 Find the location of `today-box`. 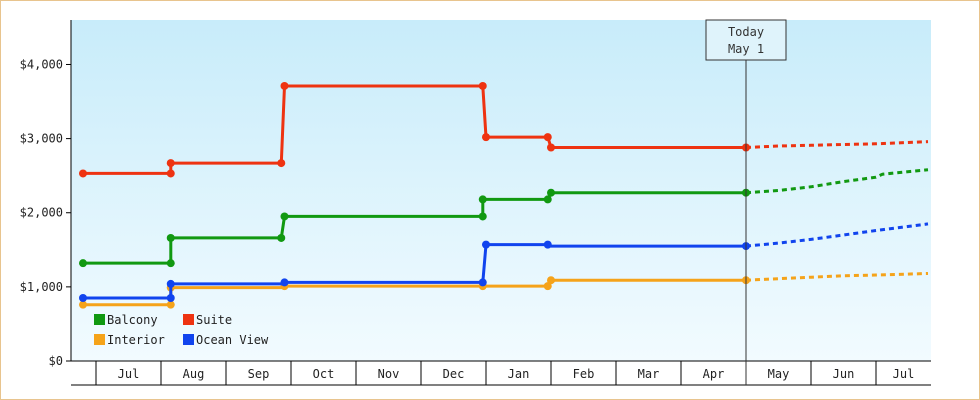

today-box is located at coordinates (746, 40).